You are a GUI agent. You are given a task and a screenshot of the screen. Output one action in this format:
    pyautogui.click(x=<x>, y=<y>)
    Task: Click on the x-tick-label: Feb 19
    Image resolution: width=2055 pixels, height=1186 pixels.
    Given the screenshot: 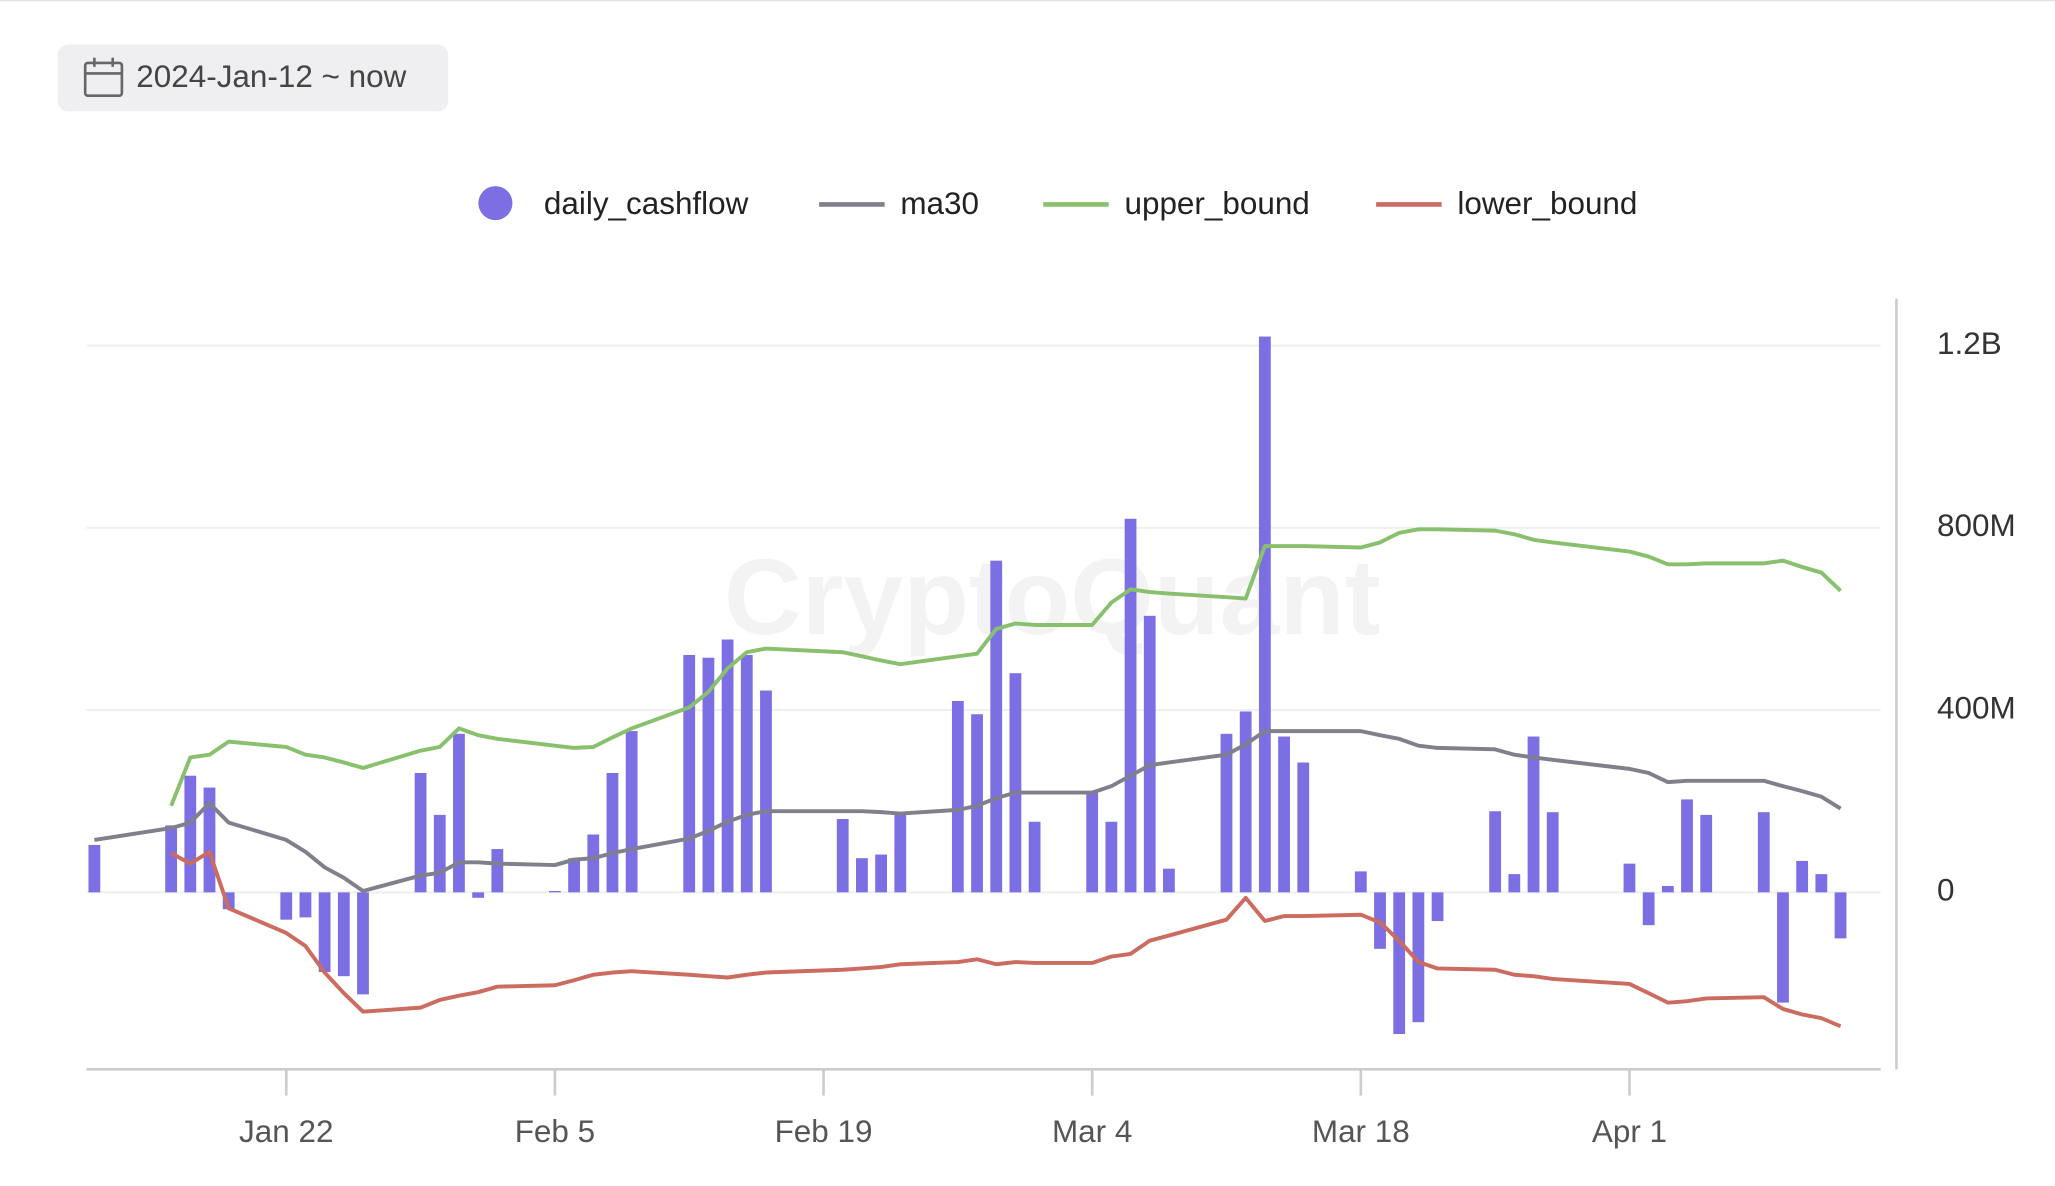 What is the action you would take?
    pyautogui.click(x=824, y=1131)
    